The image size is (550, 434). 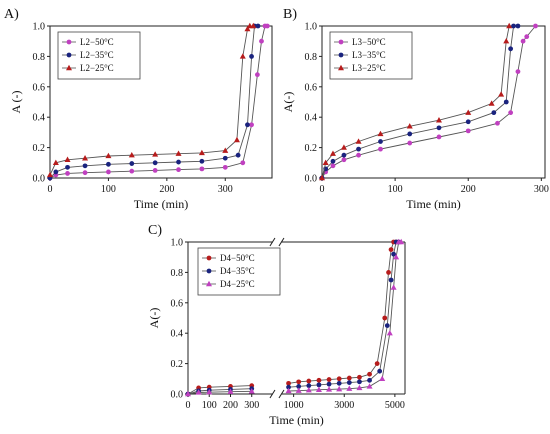 I want to click on legend-label: L2−35°C, so click(x=97, y=55).